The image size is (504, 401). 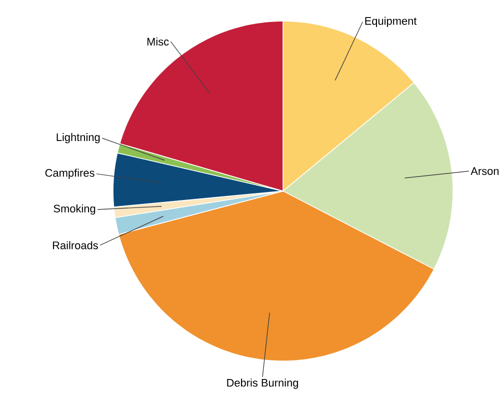 What do you see at coordinates (484, 171) in the screenshot?
I see `slice-label: Arson` at bounding box center [484, 171].